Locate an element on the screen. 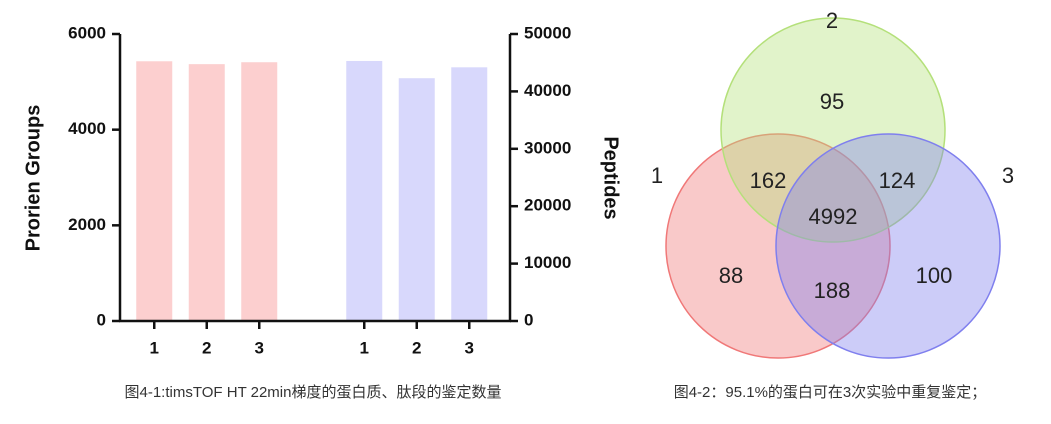 This screenshot has height=424, width=1051. y2-tick-label: 20000 is located at coordinates (547, 205).